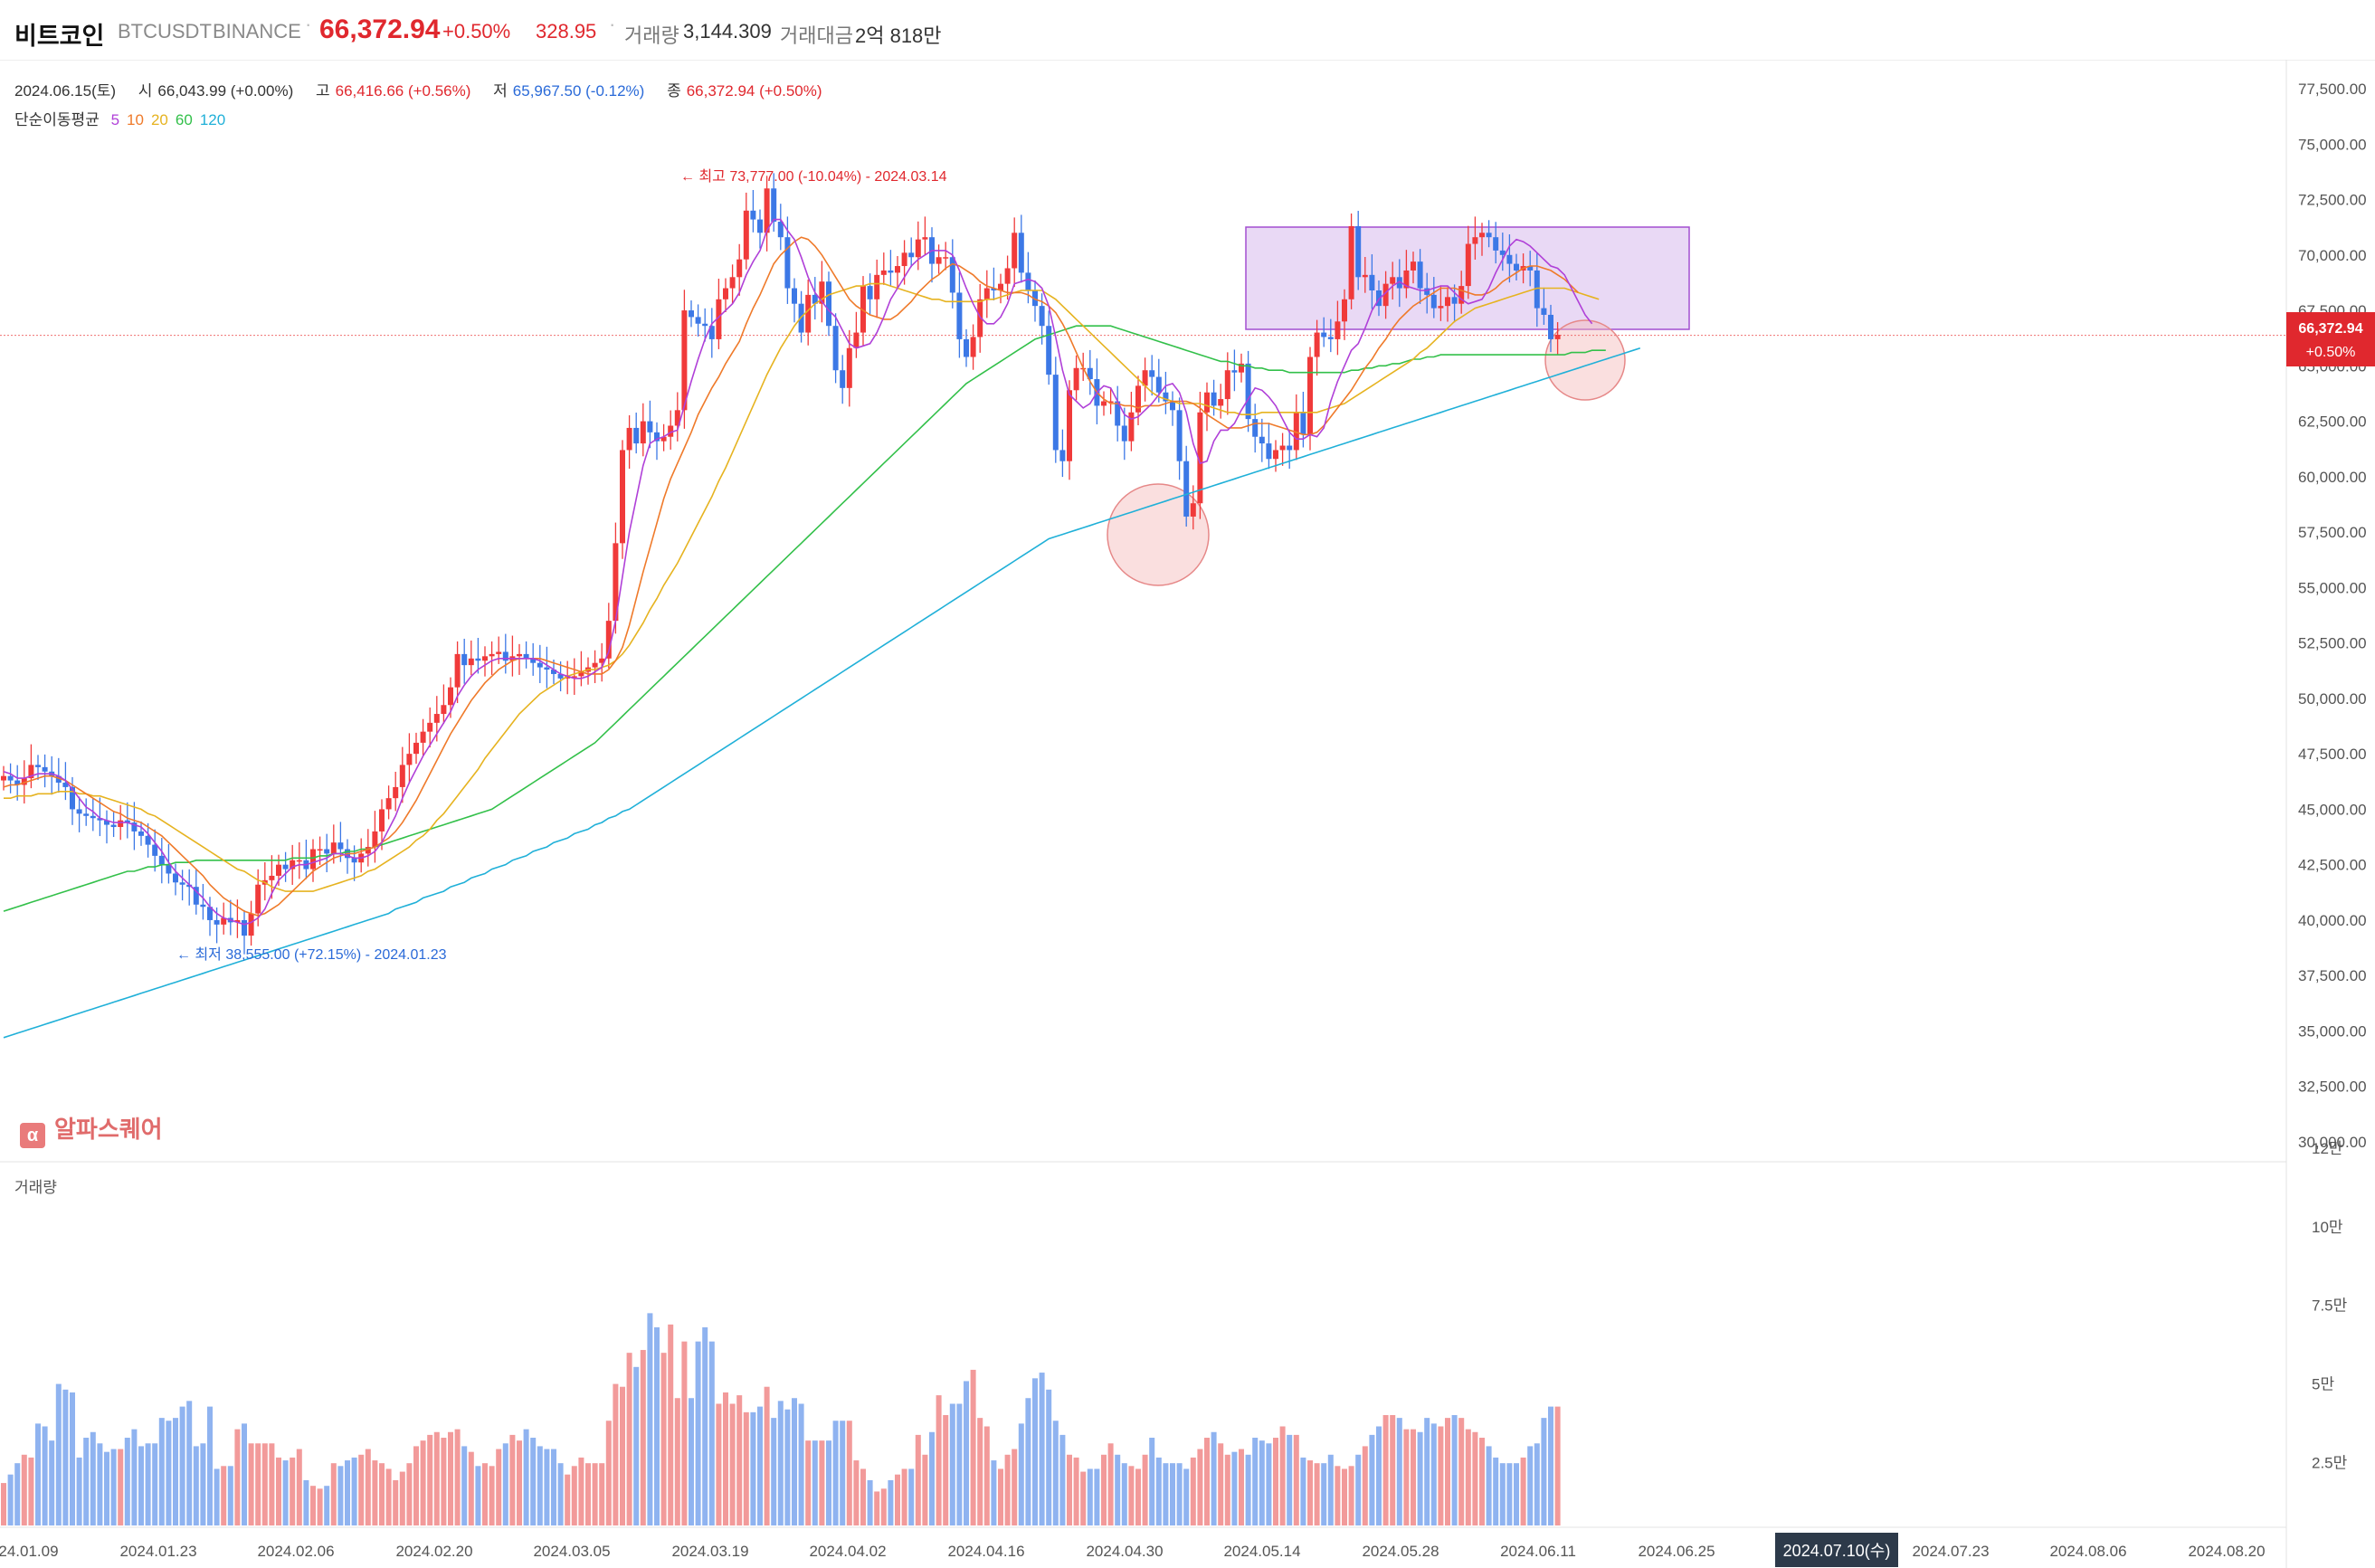  I want to click on watermark-text: 알파스퀘어, so click(109, 1129).